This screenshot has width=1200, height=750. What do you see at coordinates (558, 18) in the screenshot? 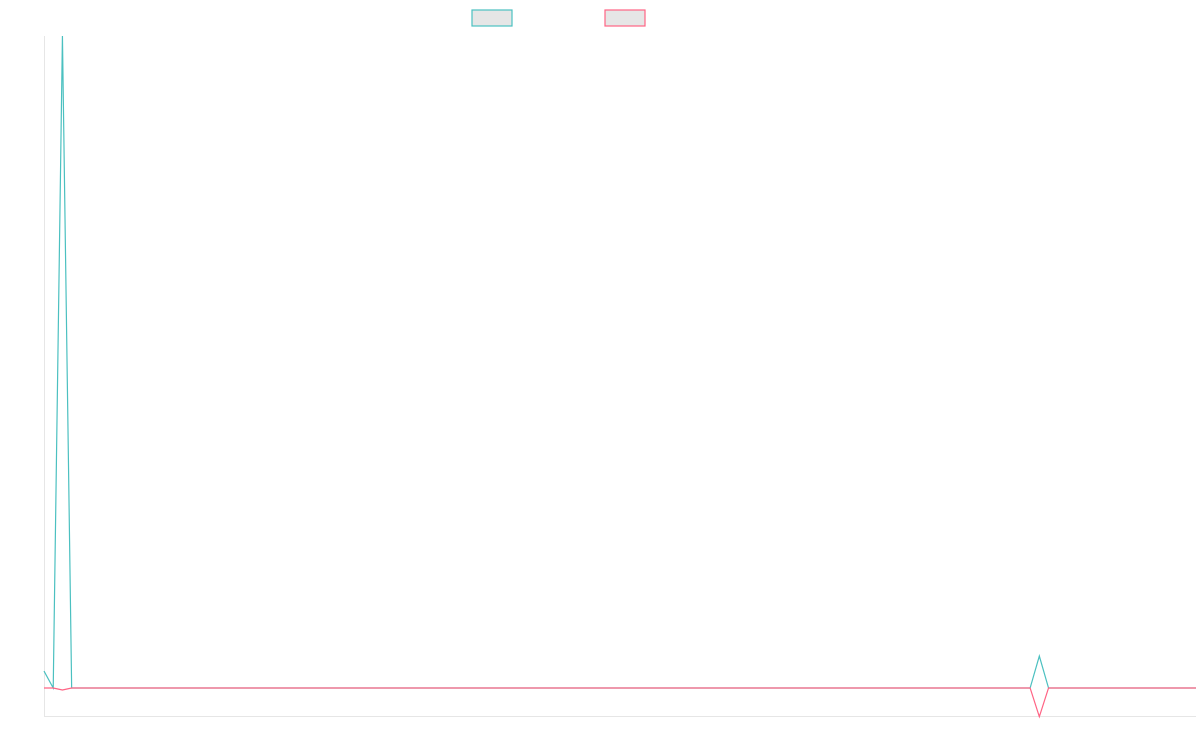
I see `legend` at bounding box center [558, 18].